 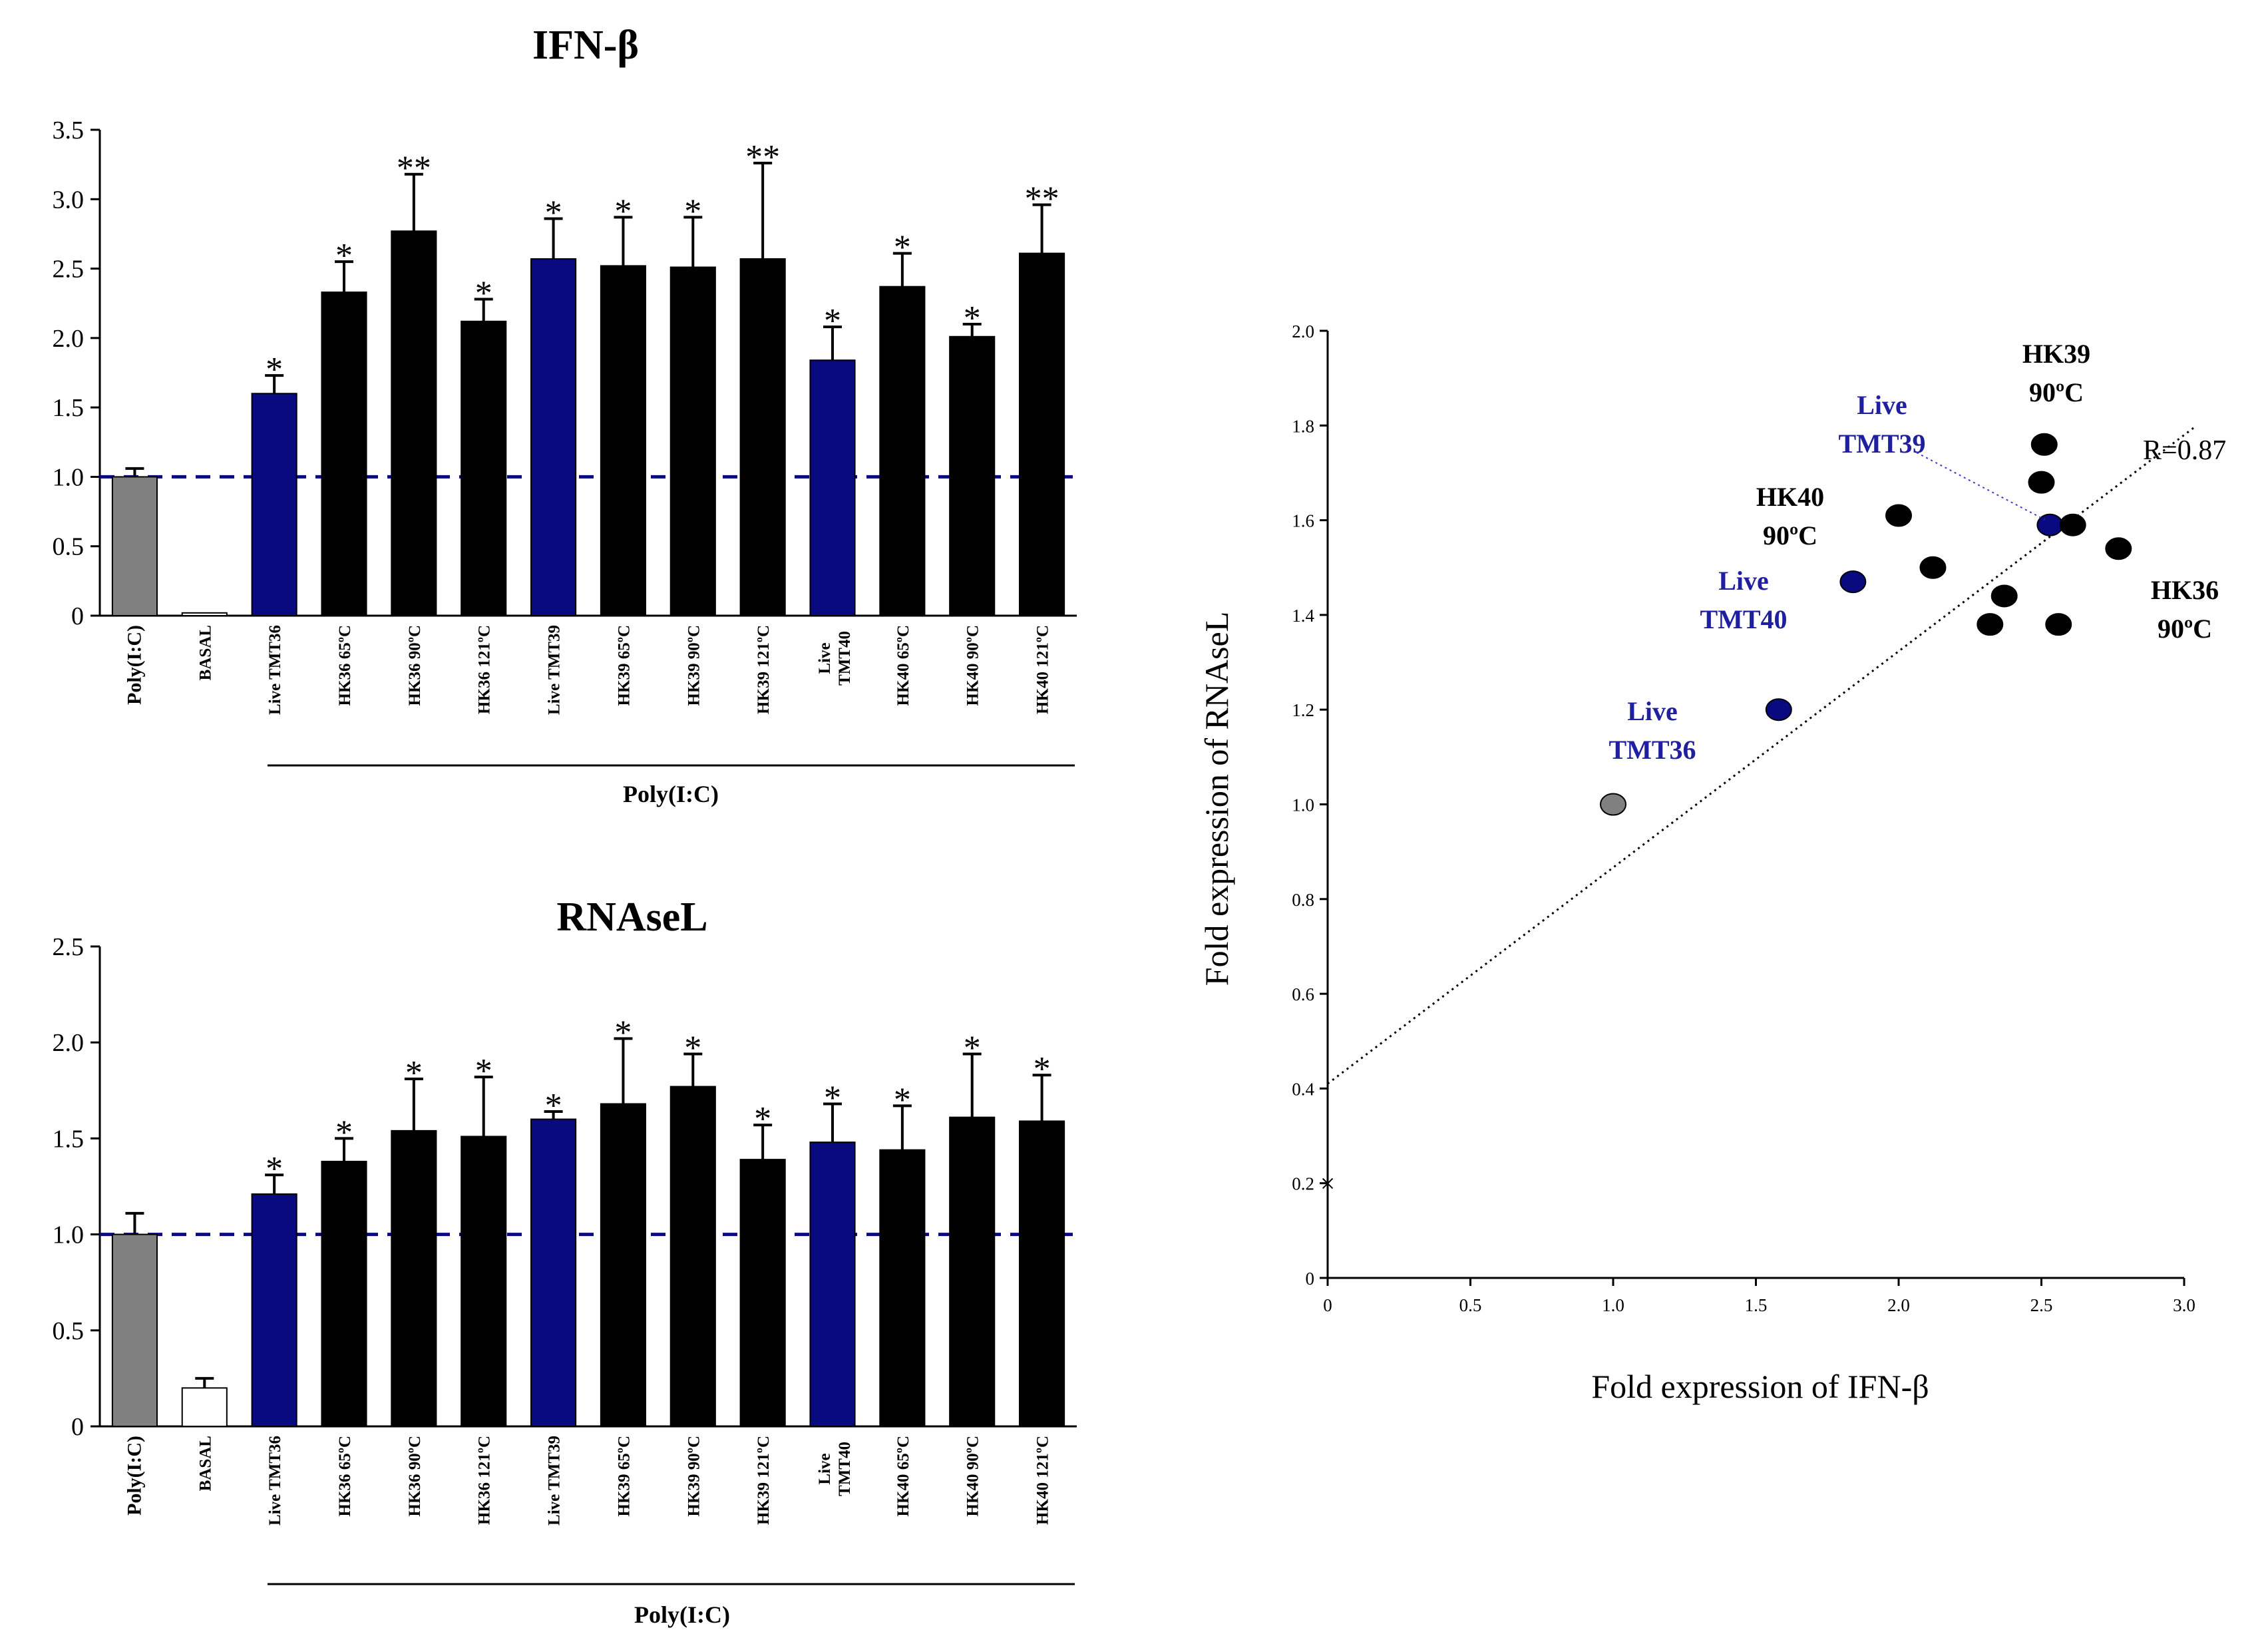 I want to click on ifn-beta-group-label: Poly(I:C), so click(x=671, y=794).